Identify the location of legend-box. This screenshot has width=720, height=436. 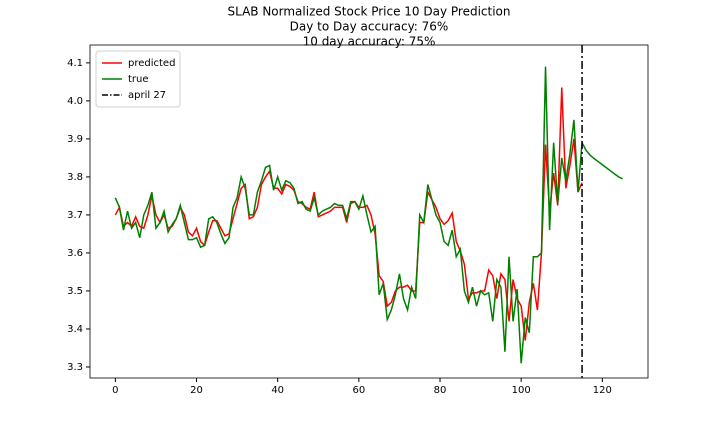
(138, 79).